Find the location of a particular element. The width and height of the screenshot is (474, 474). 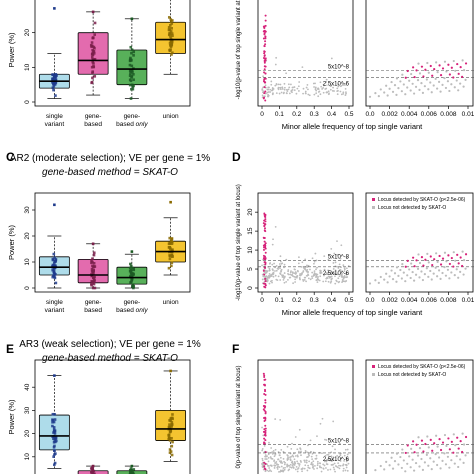

x-category-label: based is located at coordinates (93, 124).